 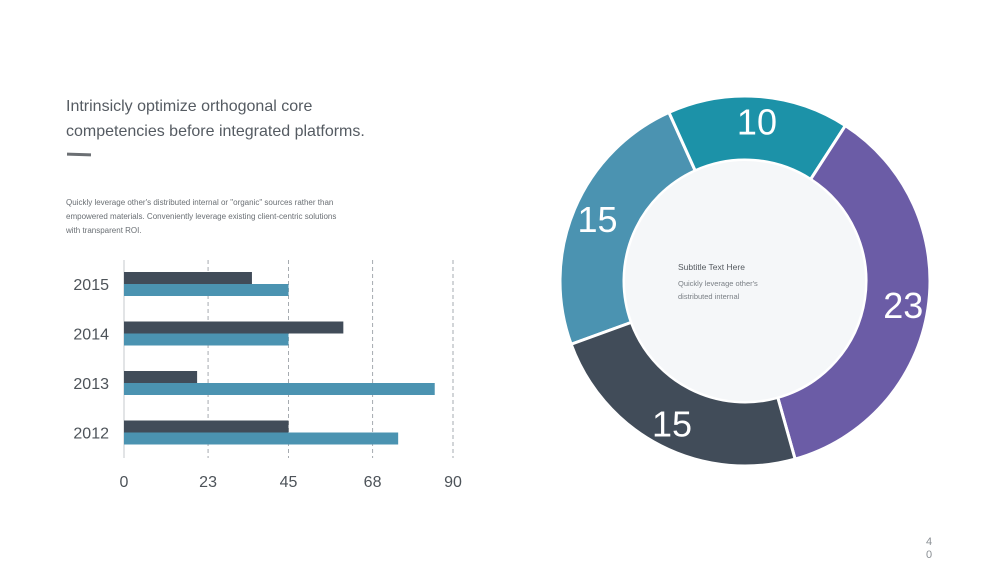 What do you see at coordinates (711, 267) in the screenshot?
I see `donut-center-title: Subtitle Text Here` at bounding box center [711, 267].